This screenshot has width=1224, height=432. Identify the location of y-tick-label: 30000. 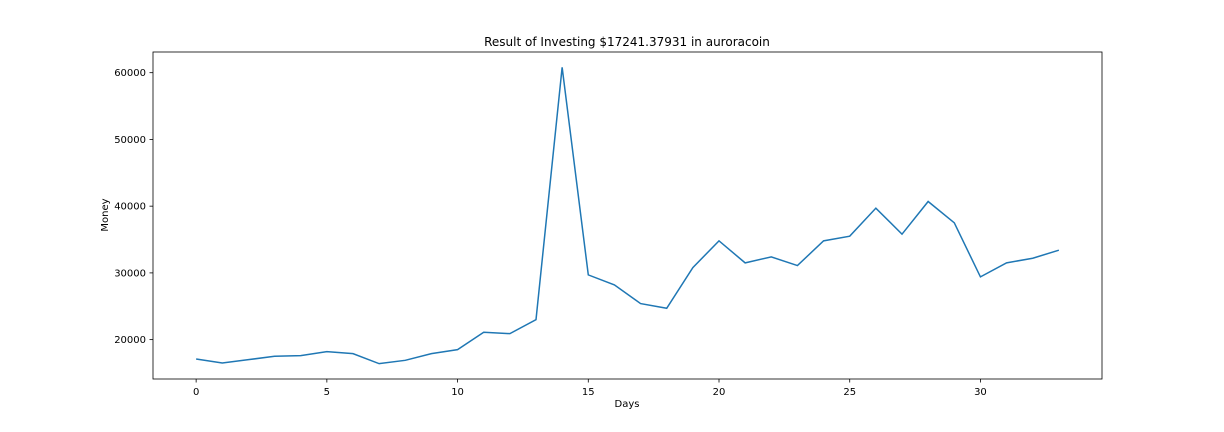
(130, 273).